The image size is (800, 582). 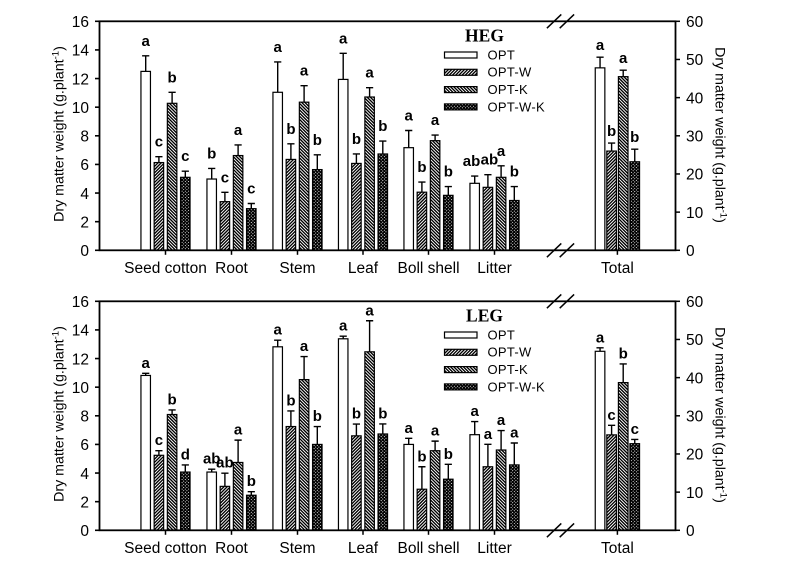 What do you see at coordinates (81, 331) in the screenshot?
I see `svg-text: 14` at bounding box center [81, 331].